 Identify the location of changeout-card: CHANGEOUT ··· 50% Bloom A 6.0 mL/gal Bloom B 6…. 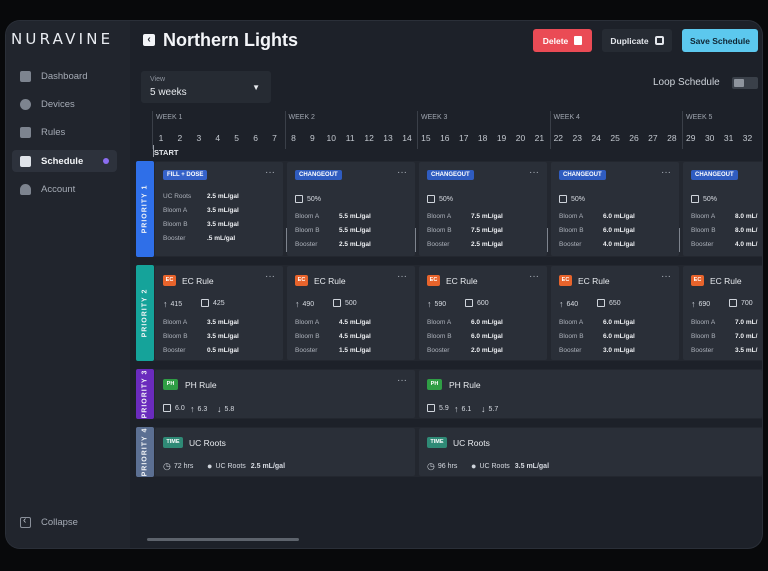
(615, 209).